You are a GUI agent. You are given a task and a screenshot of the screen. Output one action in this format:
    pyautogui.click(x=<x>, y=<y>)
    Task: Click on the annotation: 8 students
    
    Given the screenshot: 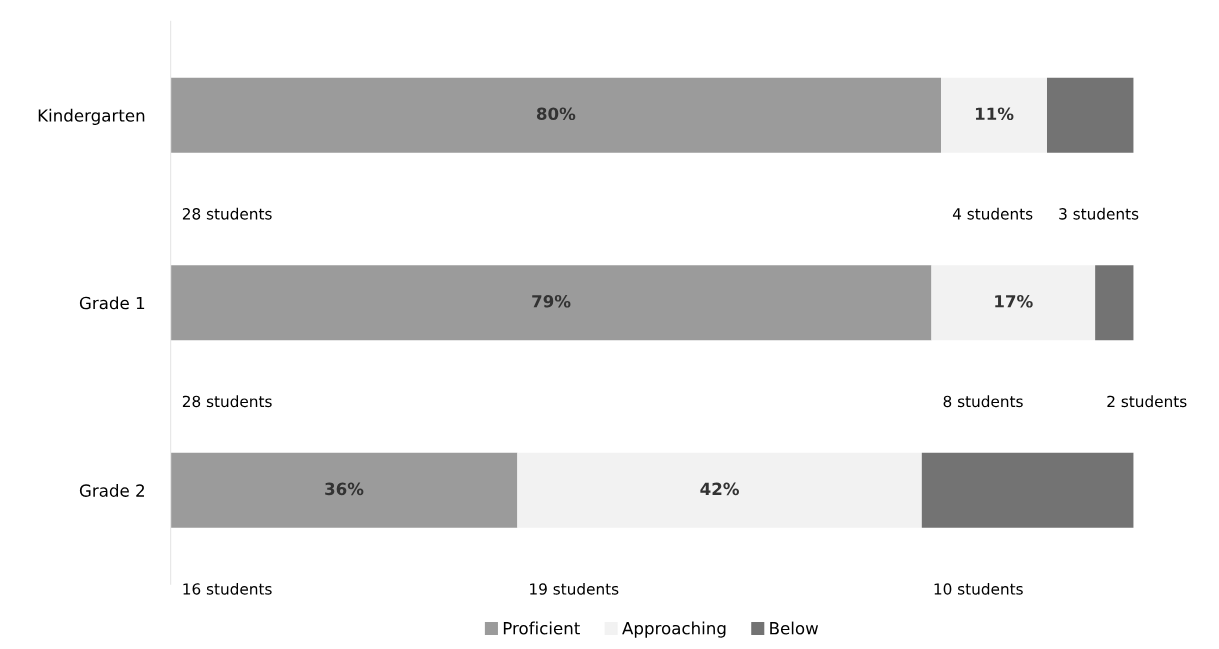 What is the action you would take?
    pyautogui.click(x=983, y=401)
    